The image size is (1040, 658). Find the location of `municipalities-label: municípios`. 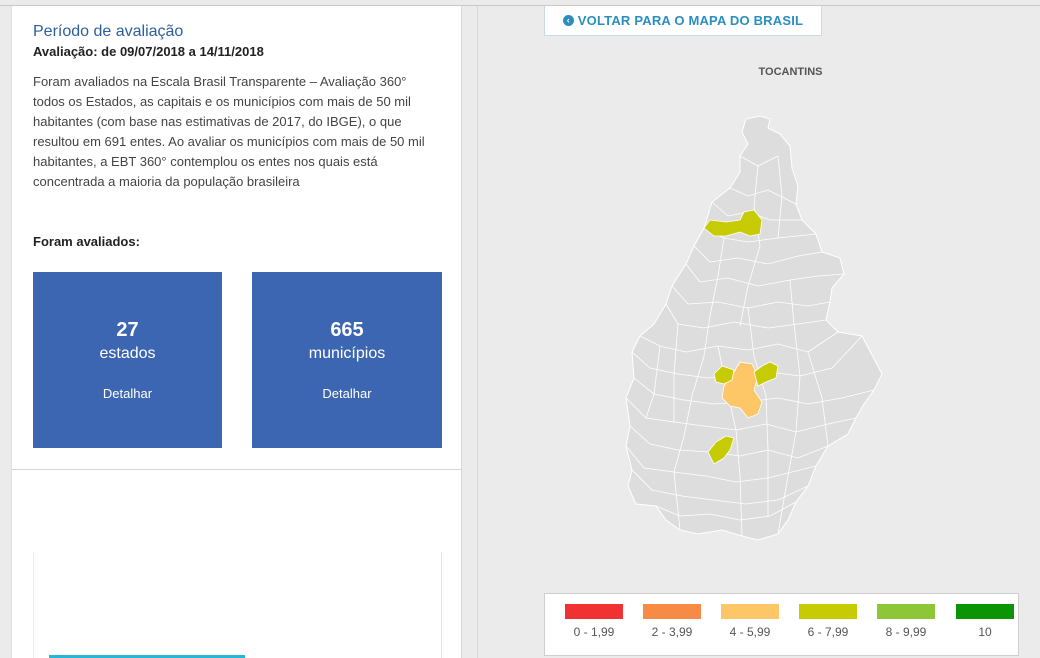

municipalities-label: municípios is located at coordinates (347, 353).